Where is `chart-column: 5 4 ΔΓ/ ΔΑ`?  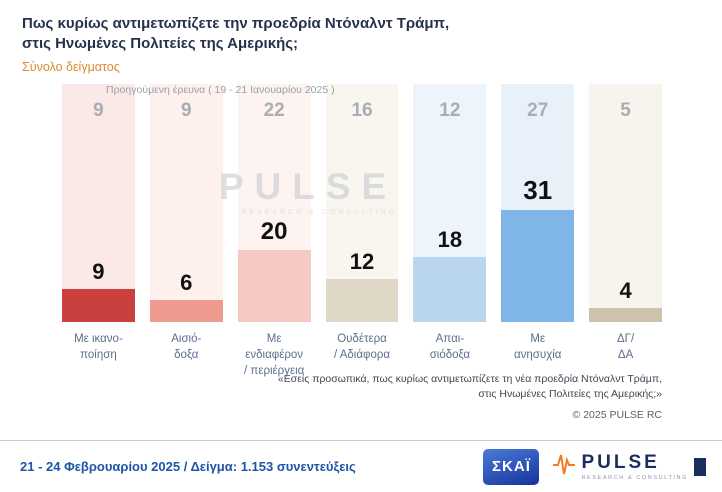
chart-column: 5 4 ΔΓ/ ΔΑ is located at coordinates (626, 231).